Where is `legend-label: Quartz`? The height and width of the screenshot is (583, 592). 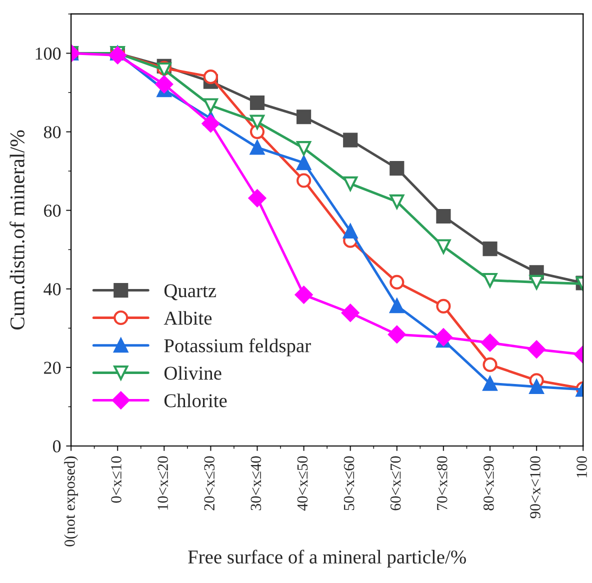 legend-label: Quartz is located at coordinates (190, 292).